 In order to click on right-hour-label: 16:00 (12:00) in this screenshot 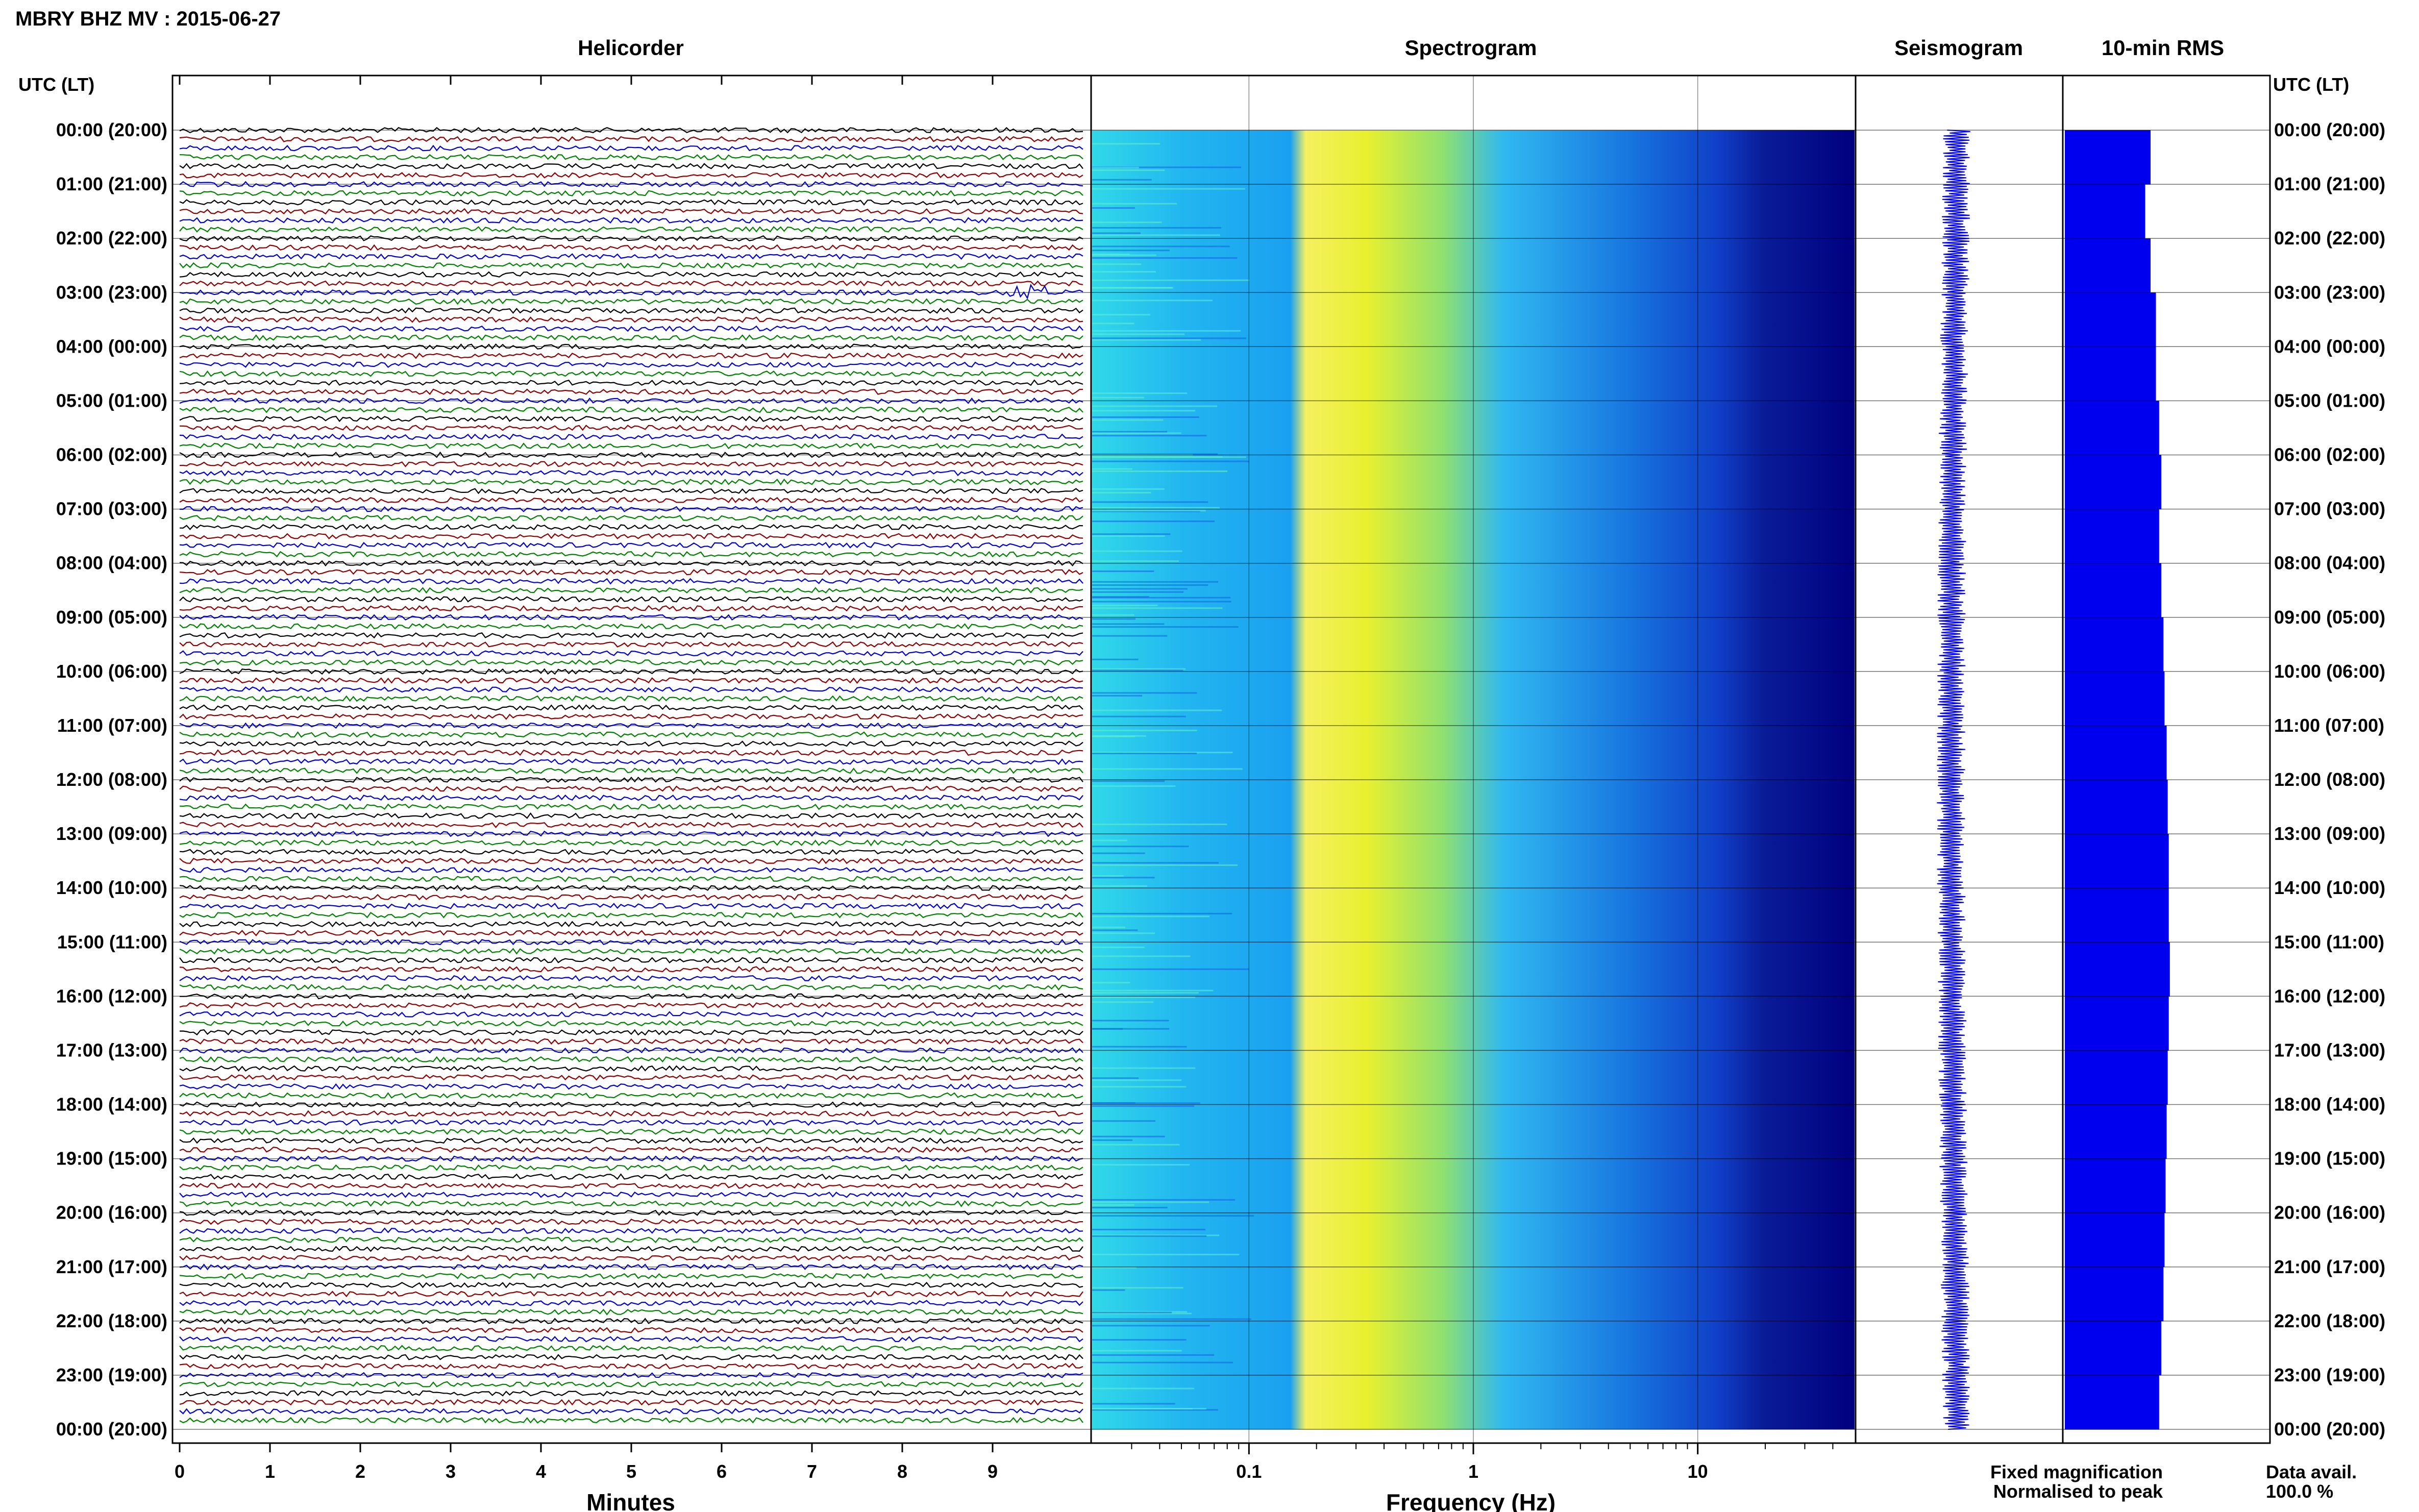, I will do `click(2329, 995)`.